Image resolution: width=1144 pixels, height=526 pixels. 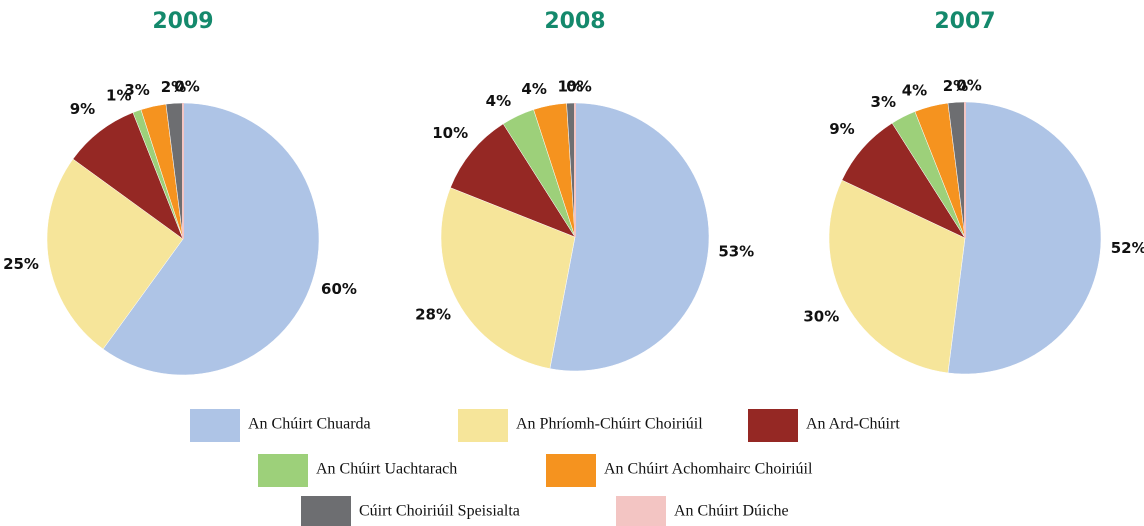 I want to click on legend-label: An Ard-Chúirt, so click(x=853, y=424).